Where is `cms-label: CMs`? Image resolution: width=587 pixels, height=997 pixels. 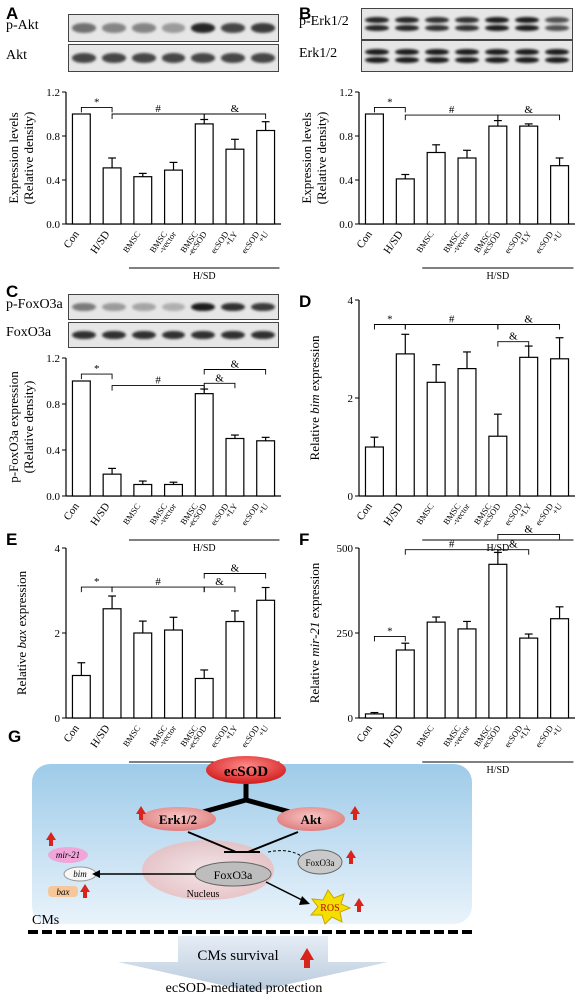 cms-label: CMs is located at coordinates (45, 920).